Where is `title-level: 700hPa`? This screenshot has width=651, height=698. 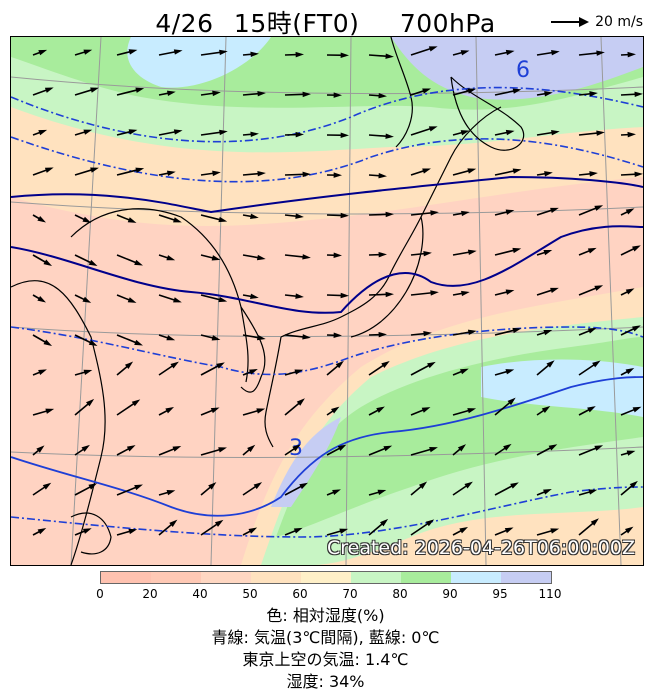 title-level: 700hPa is located at coordinates (447, 23).